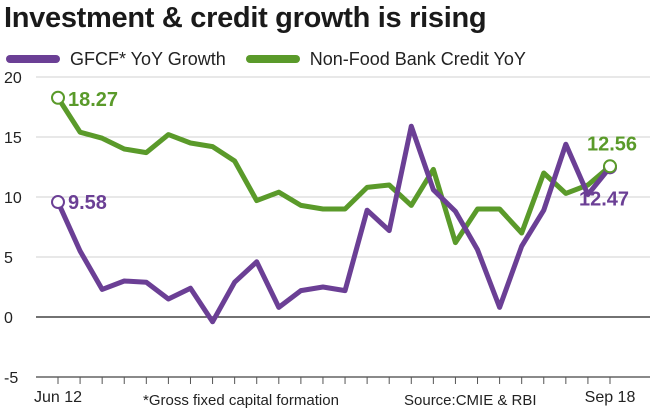  I want to click on chart-title: Investment & credit growth is rising, so click(245, 18).